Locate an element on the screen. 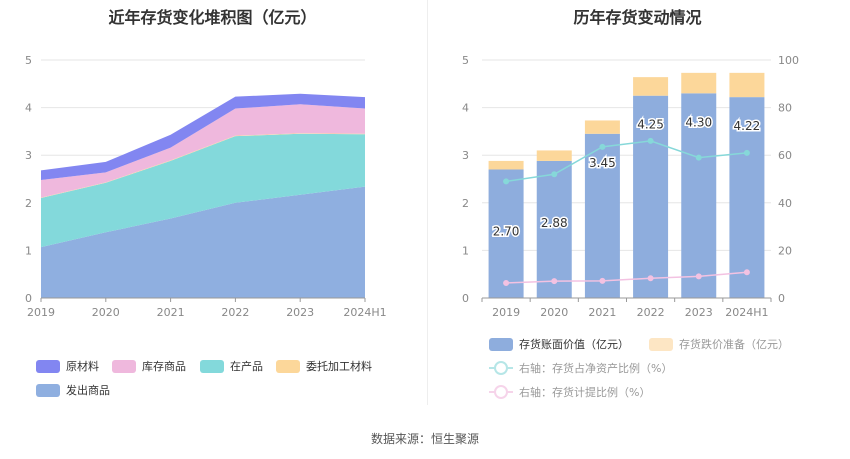  legend-item-inventory-ratio: 右轴：存货占净资产比例（%） is located at coordinates (580, 368).